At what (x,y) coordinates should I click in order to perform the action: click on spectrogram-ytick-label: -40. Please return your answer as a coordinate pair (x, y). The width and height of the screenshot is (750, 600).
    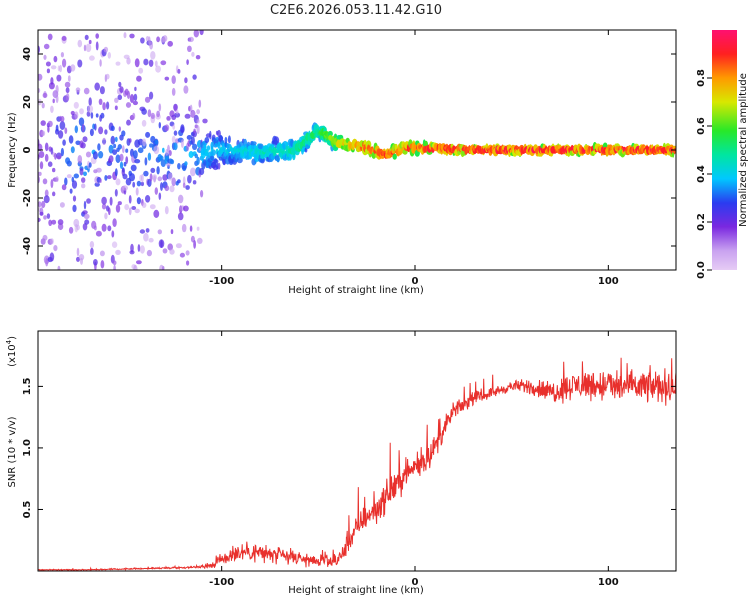
    Looking at the image, I should click on (27, 246).